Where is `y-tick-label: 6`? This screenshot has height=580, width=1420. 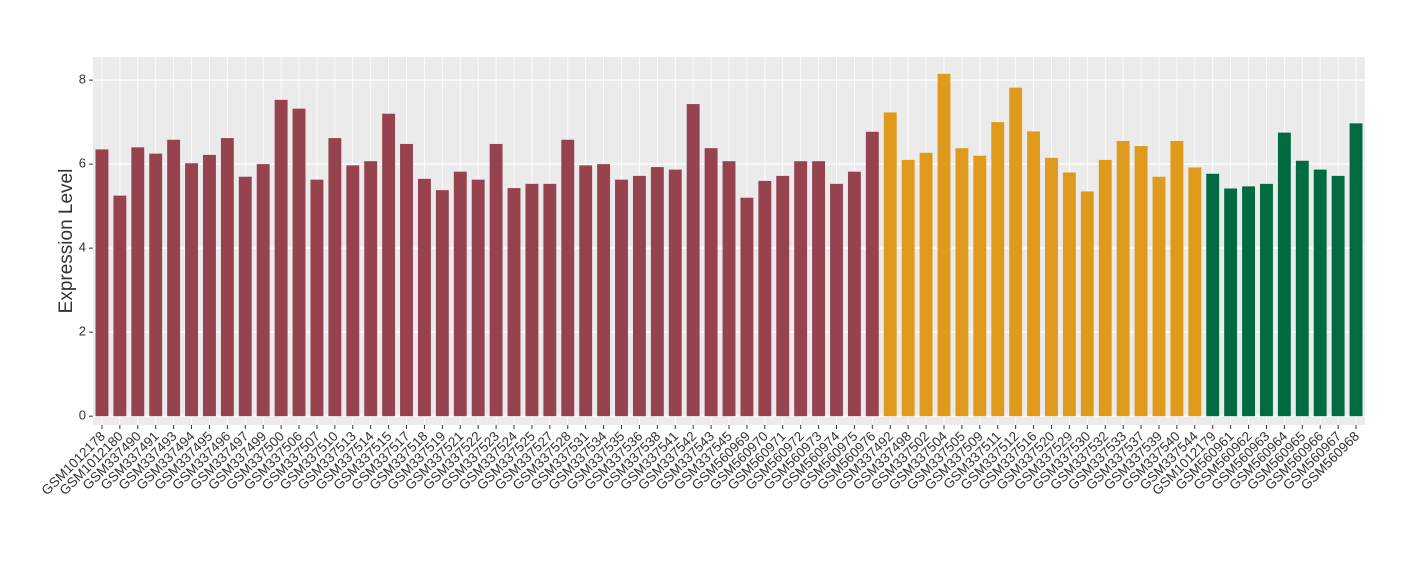
y-tick-label: 6 is located at coordinates (82, 163).